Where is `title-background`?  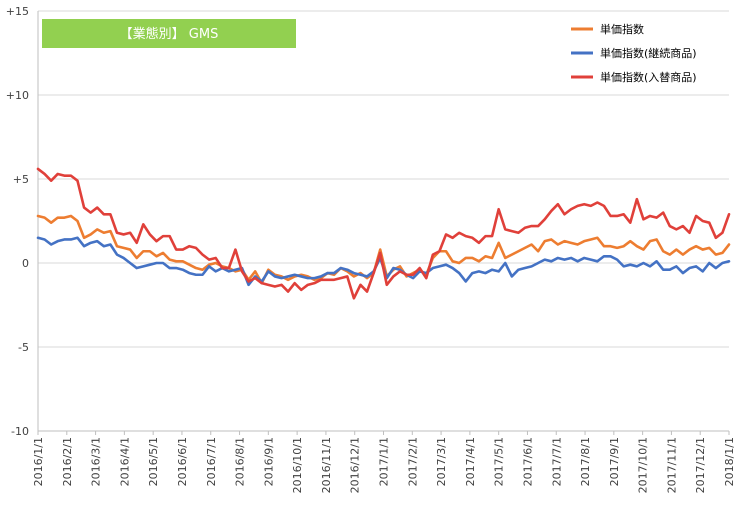 title-background is located at coordinates (169, 33).